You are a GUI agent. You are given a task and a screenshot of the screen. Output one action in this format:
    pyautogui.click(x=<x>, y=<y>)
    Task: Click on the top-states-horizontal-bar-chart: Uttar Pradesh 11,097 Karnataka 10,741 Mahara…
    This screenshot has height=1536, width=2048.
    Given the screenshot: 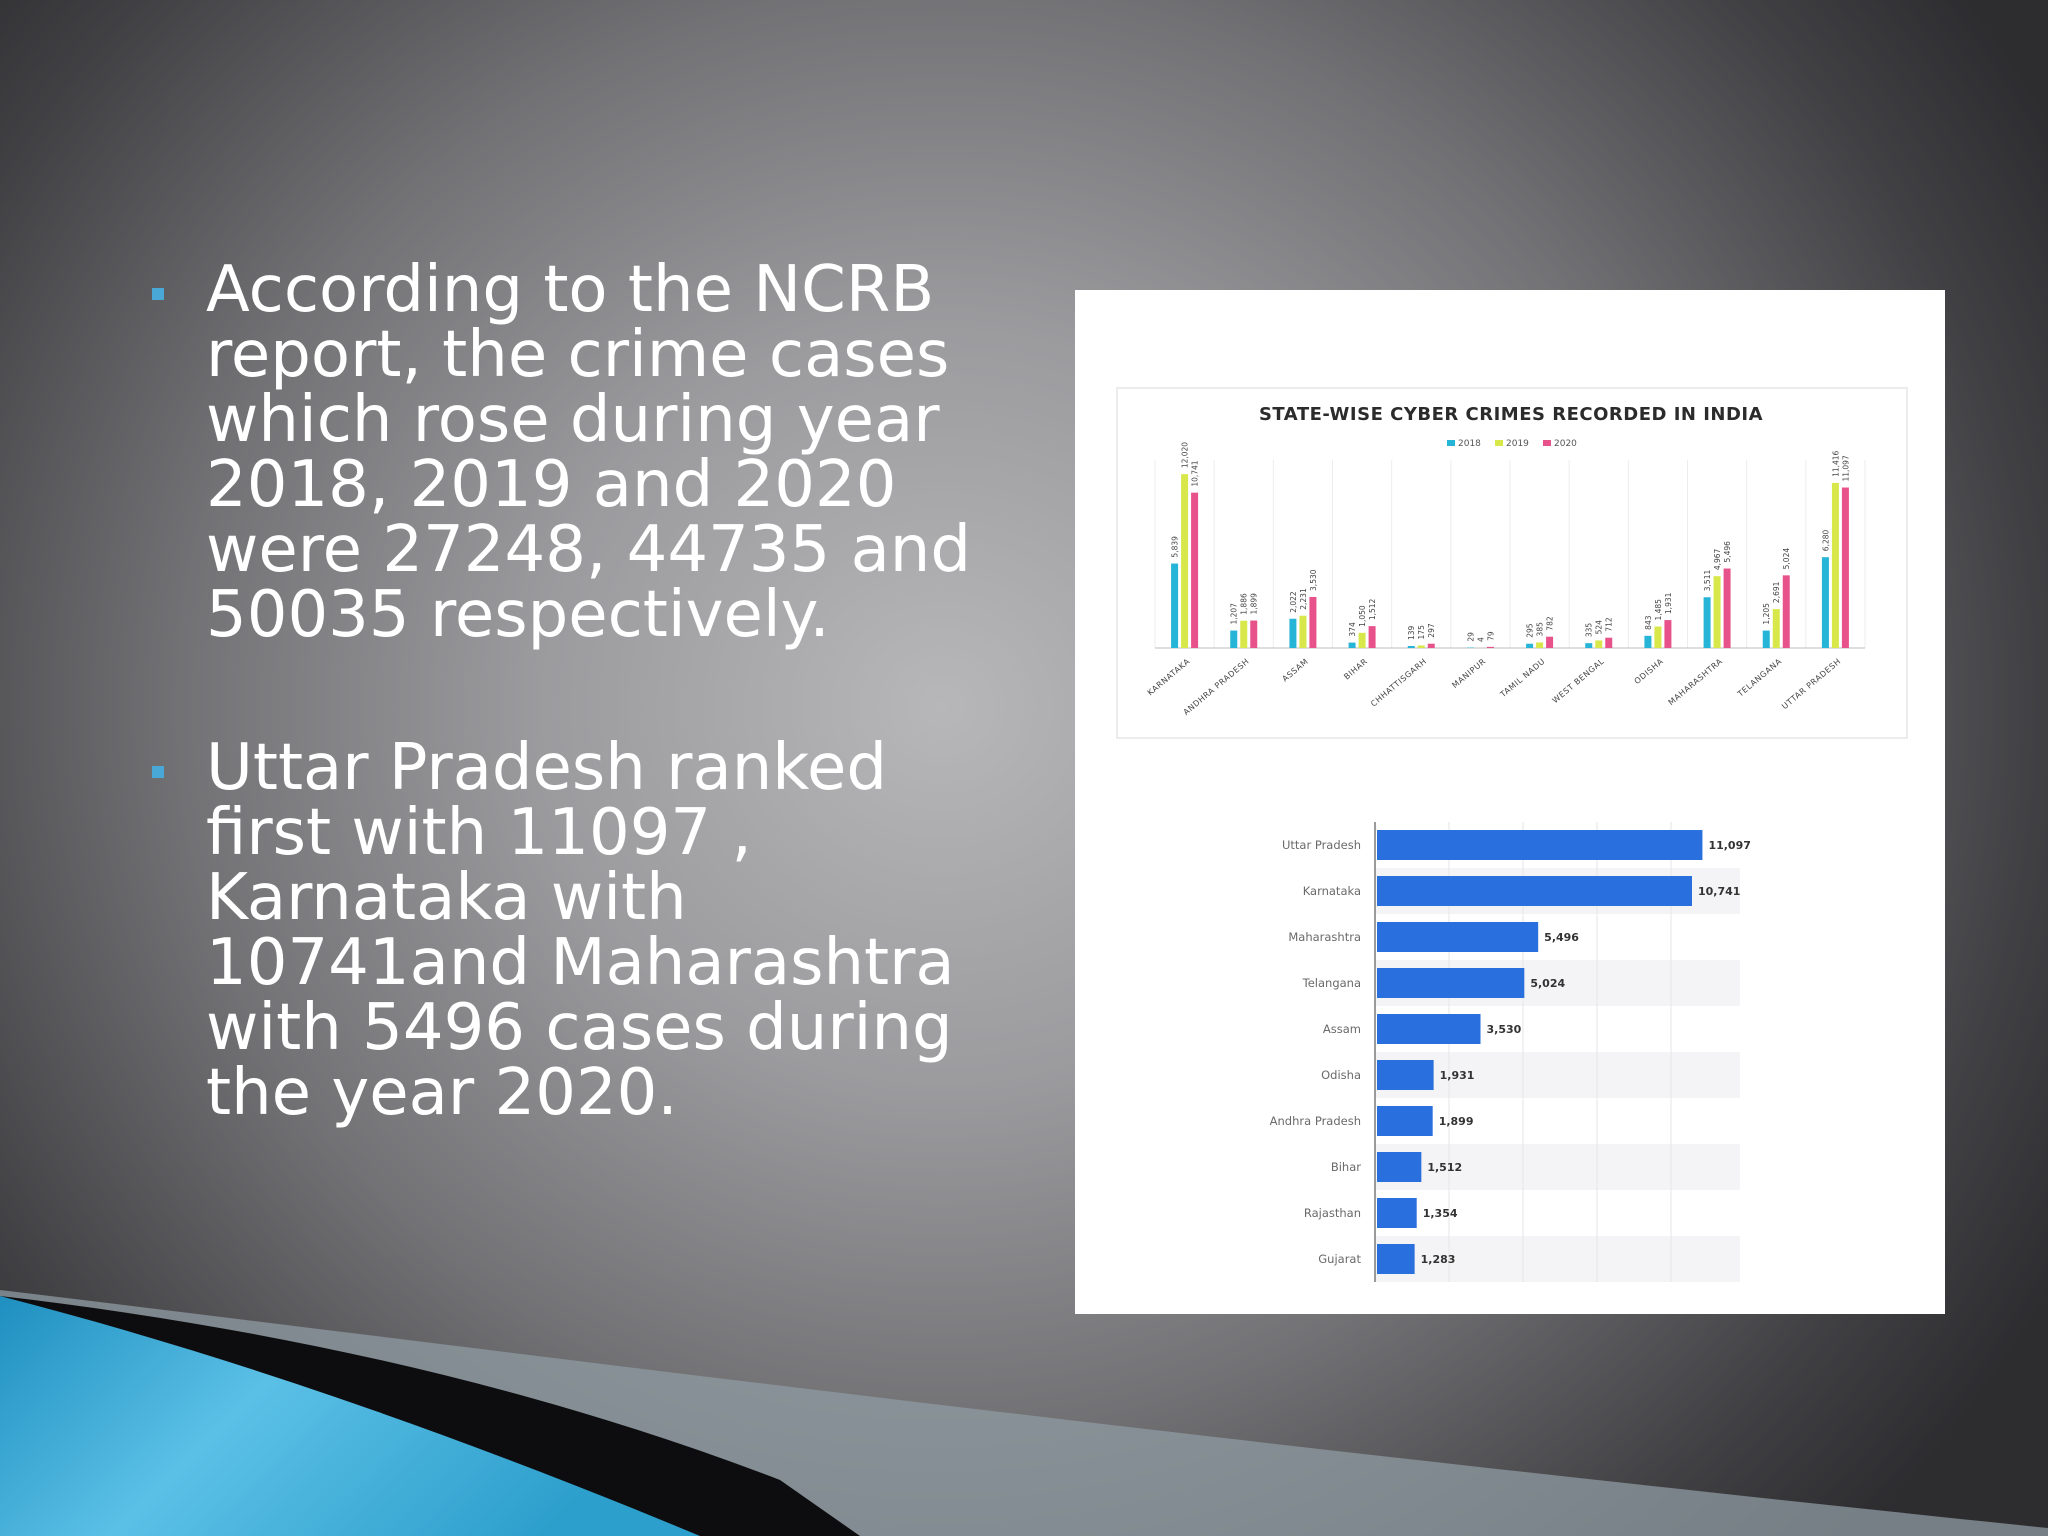 What is the action you would take?
    pyautogui.click(x=1510, y=1052)
    